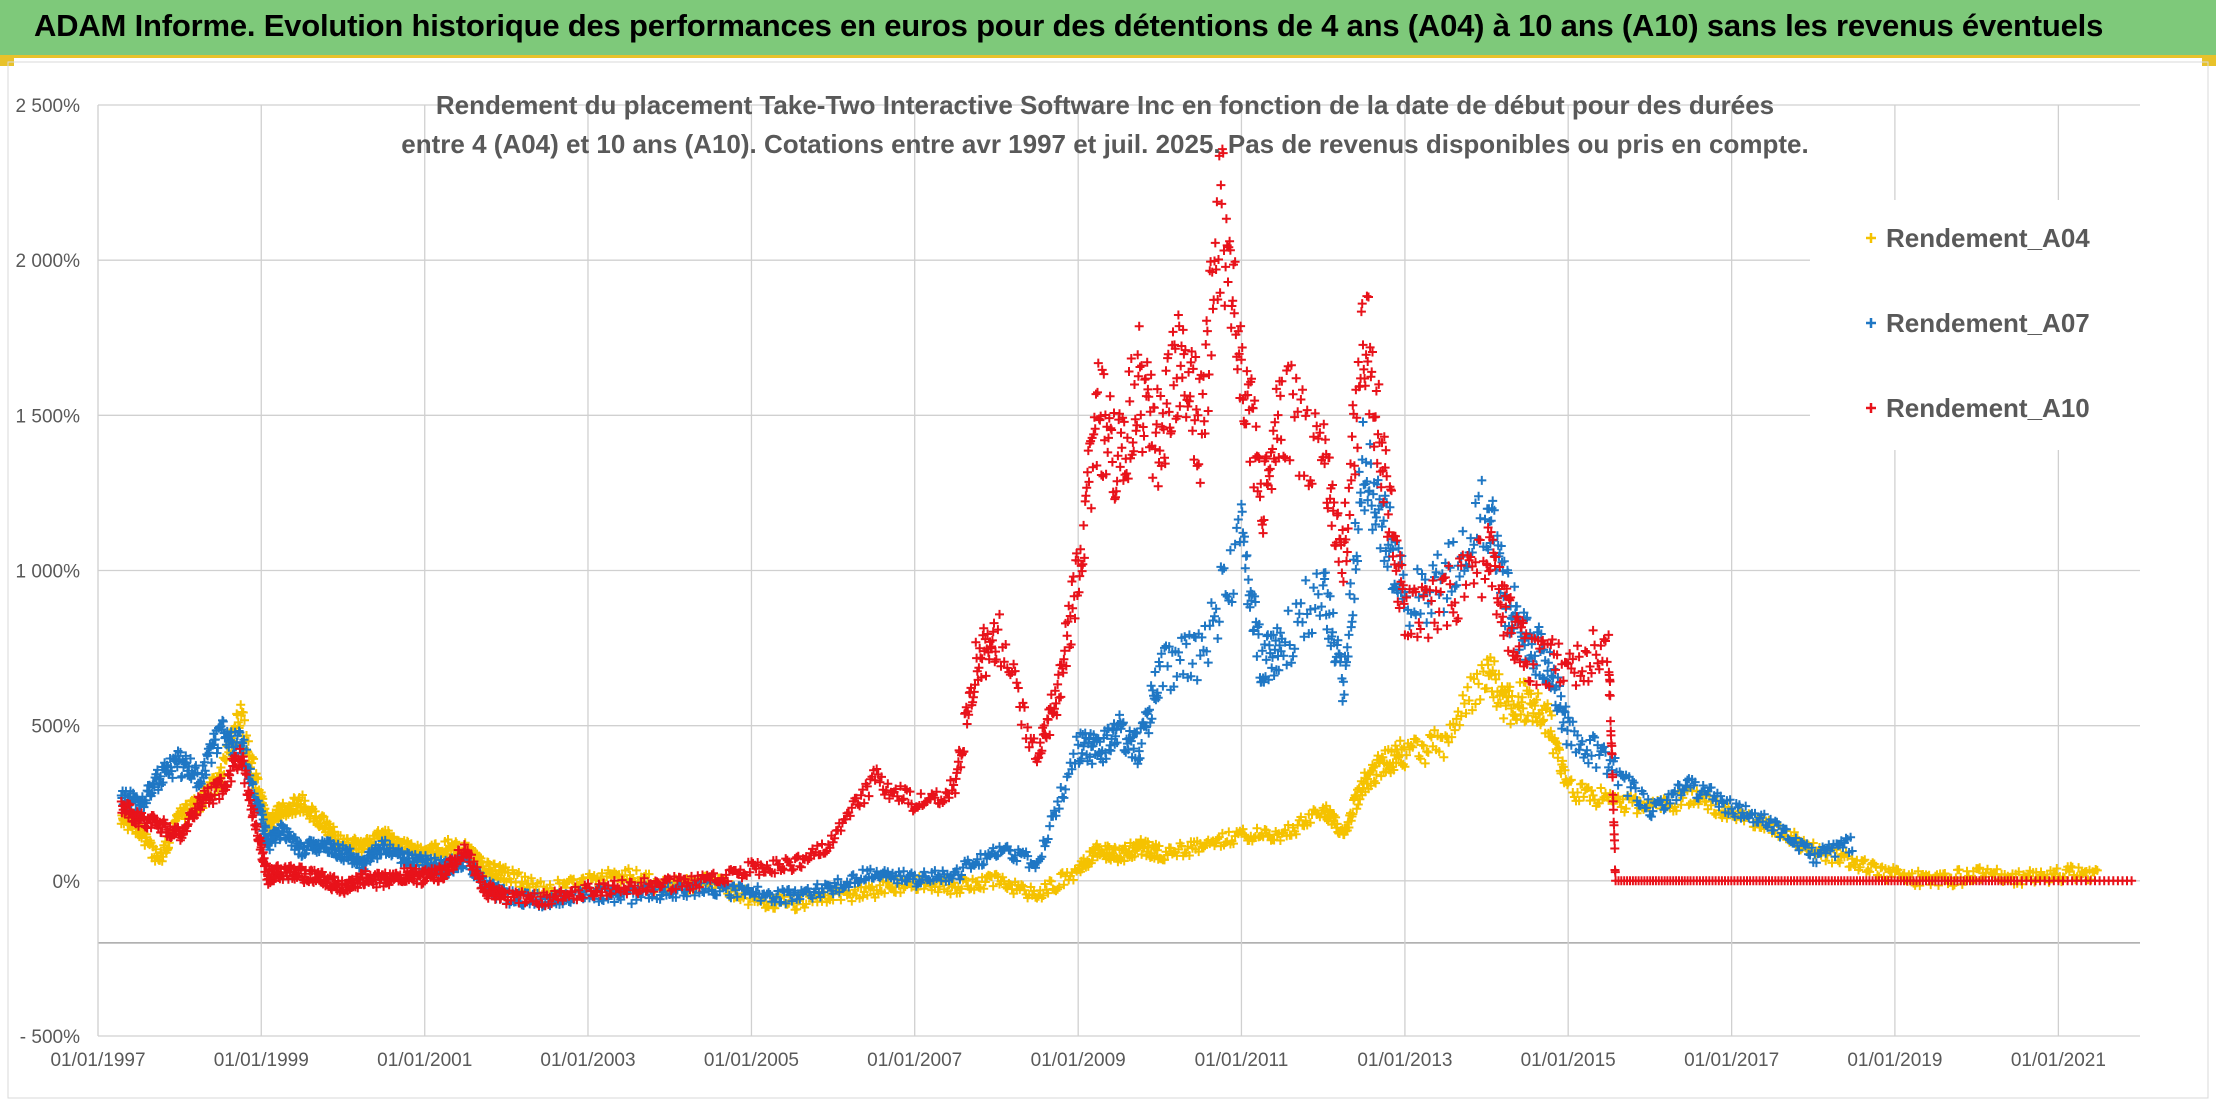 The height and width of the screenshot is (1102, 2216). Describe the element at coordinates (1988, 238) in the screenshot. I see `legend-label: Rendement_A04` at that location.